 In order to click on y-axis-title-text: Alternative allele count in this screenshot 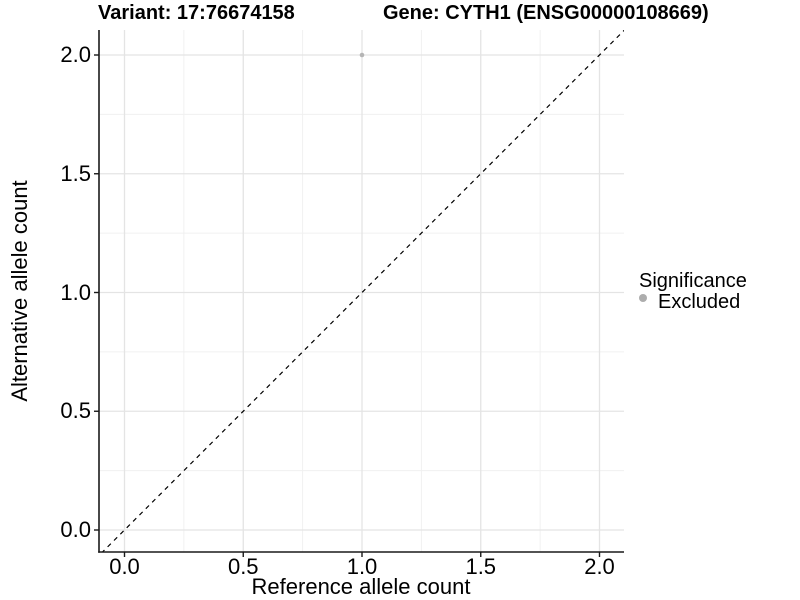, I will do `click(19, 291)`.